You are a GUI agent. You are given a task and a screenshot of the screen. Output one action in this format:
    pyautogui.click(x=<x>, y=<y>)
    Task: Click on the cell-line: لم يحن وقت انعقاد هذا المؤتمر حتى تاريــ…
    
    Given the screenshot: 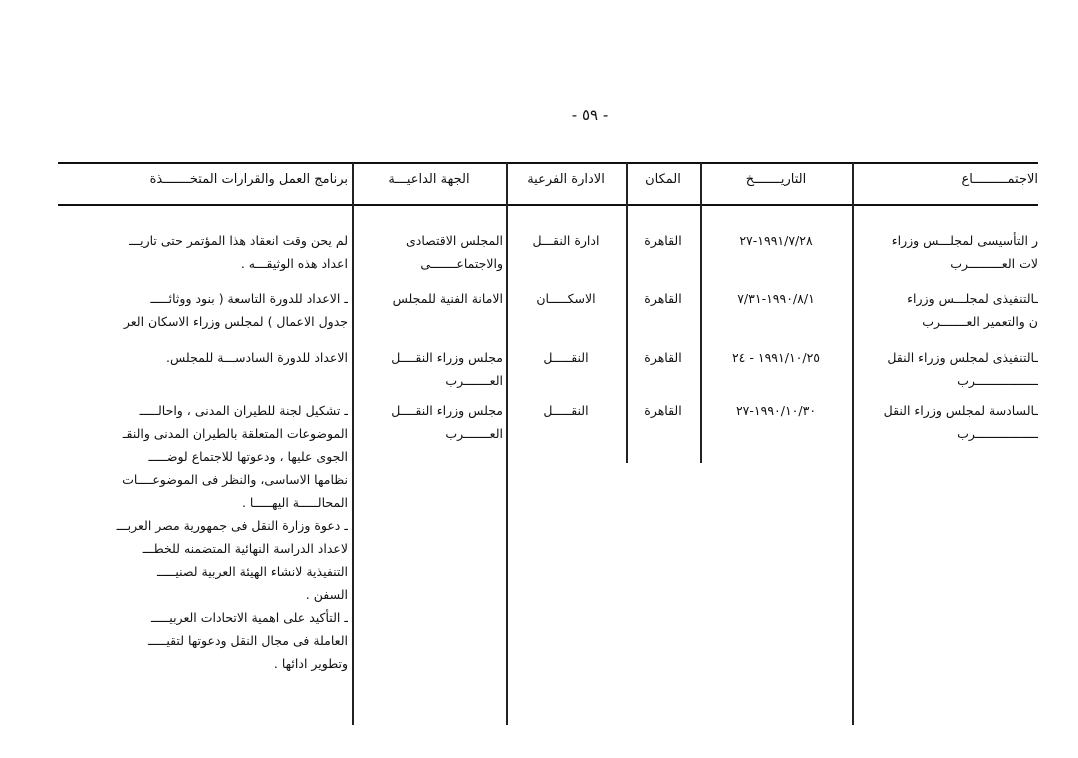 What is the action you would take?
    pyautogui.click(x=238, y=240)
    